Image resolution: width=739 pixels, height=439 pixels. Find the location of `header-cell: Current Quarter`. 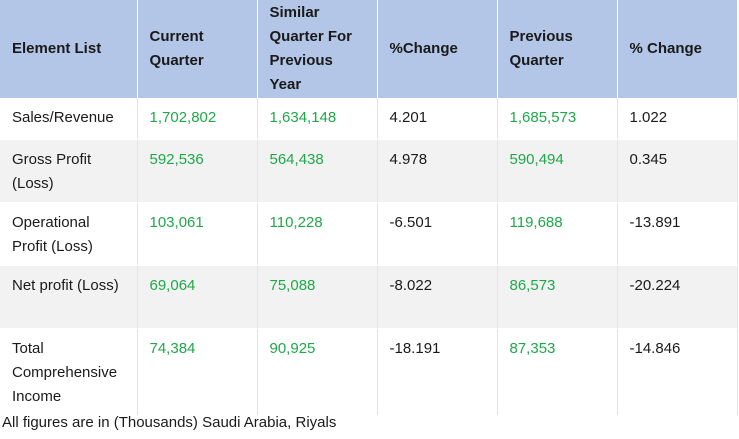

header-cell: Current Quarter is located at coordinates (197, 49).